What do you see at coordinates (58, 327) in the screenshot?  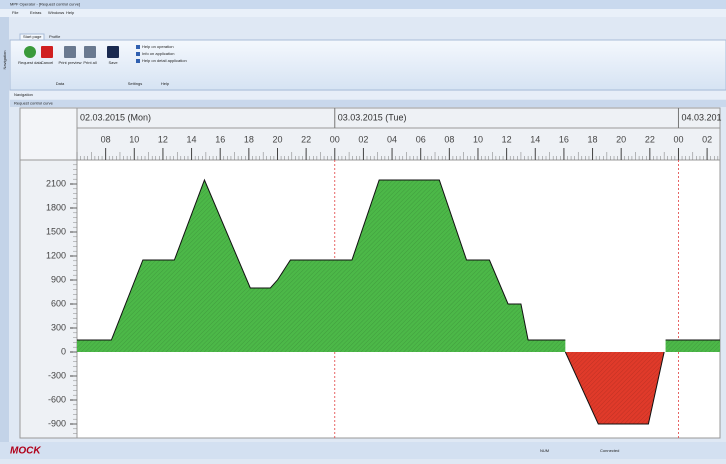 I see `y-tick-label: 300` at bounding box center [58, 327].